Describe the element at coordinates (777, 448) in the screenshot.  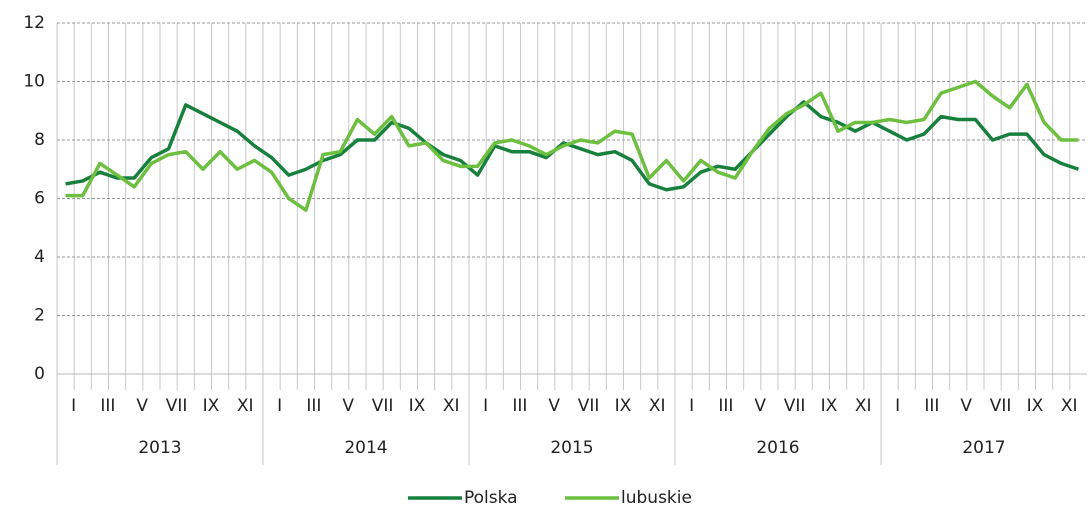
I see `year-label: 2016` at that location.